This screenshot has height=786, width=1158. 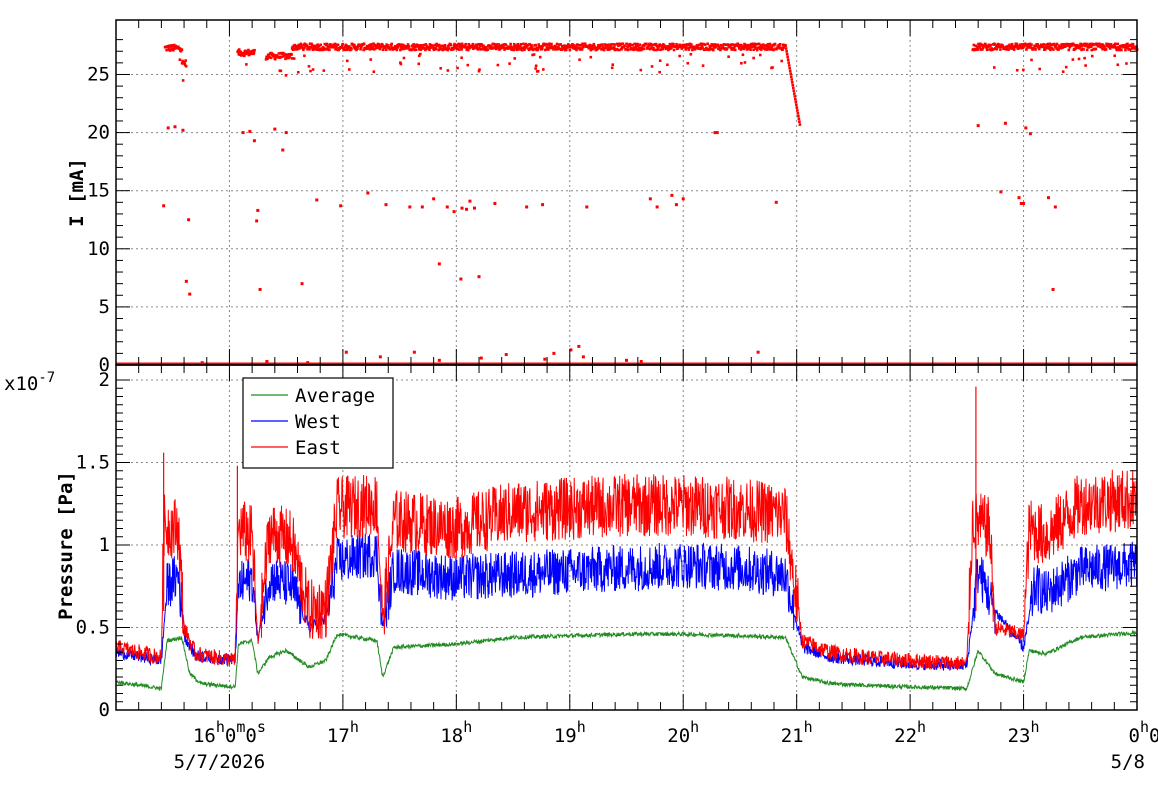 What do you see at coordinates (1153, 736) in the screenshot?
I see `x-tick-label-extra: 0` at bounding box center [1153, 736].